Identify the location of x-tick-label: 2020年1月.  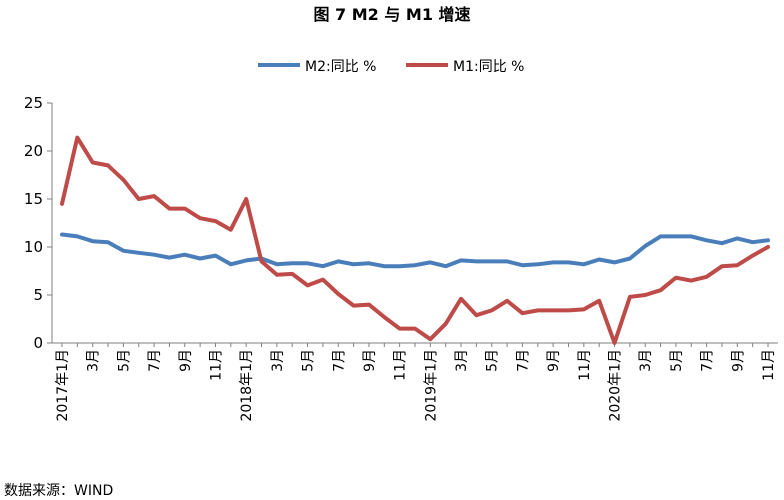
(616, 385).